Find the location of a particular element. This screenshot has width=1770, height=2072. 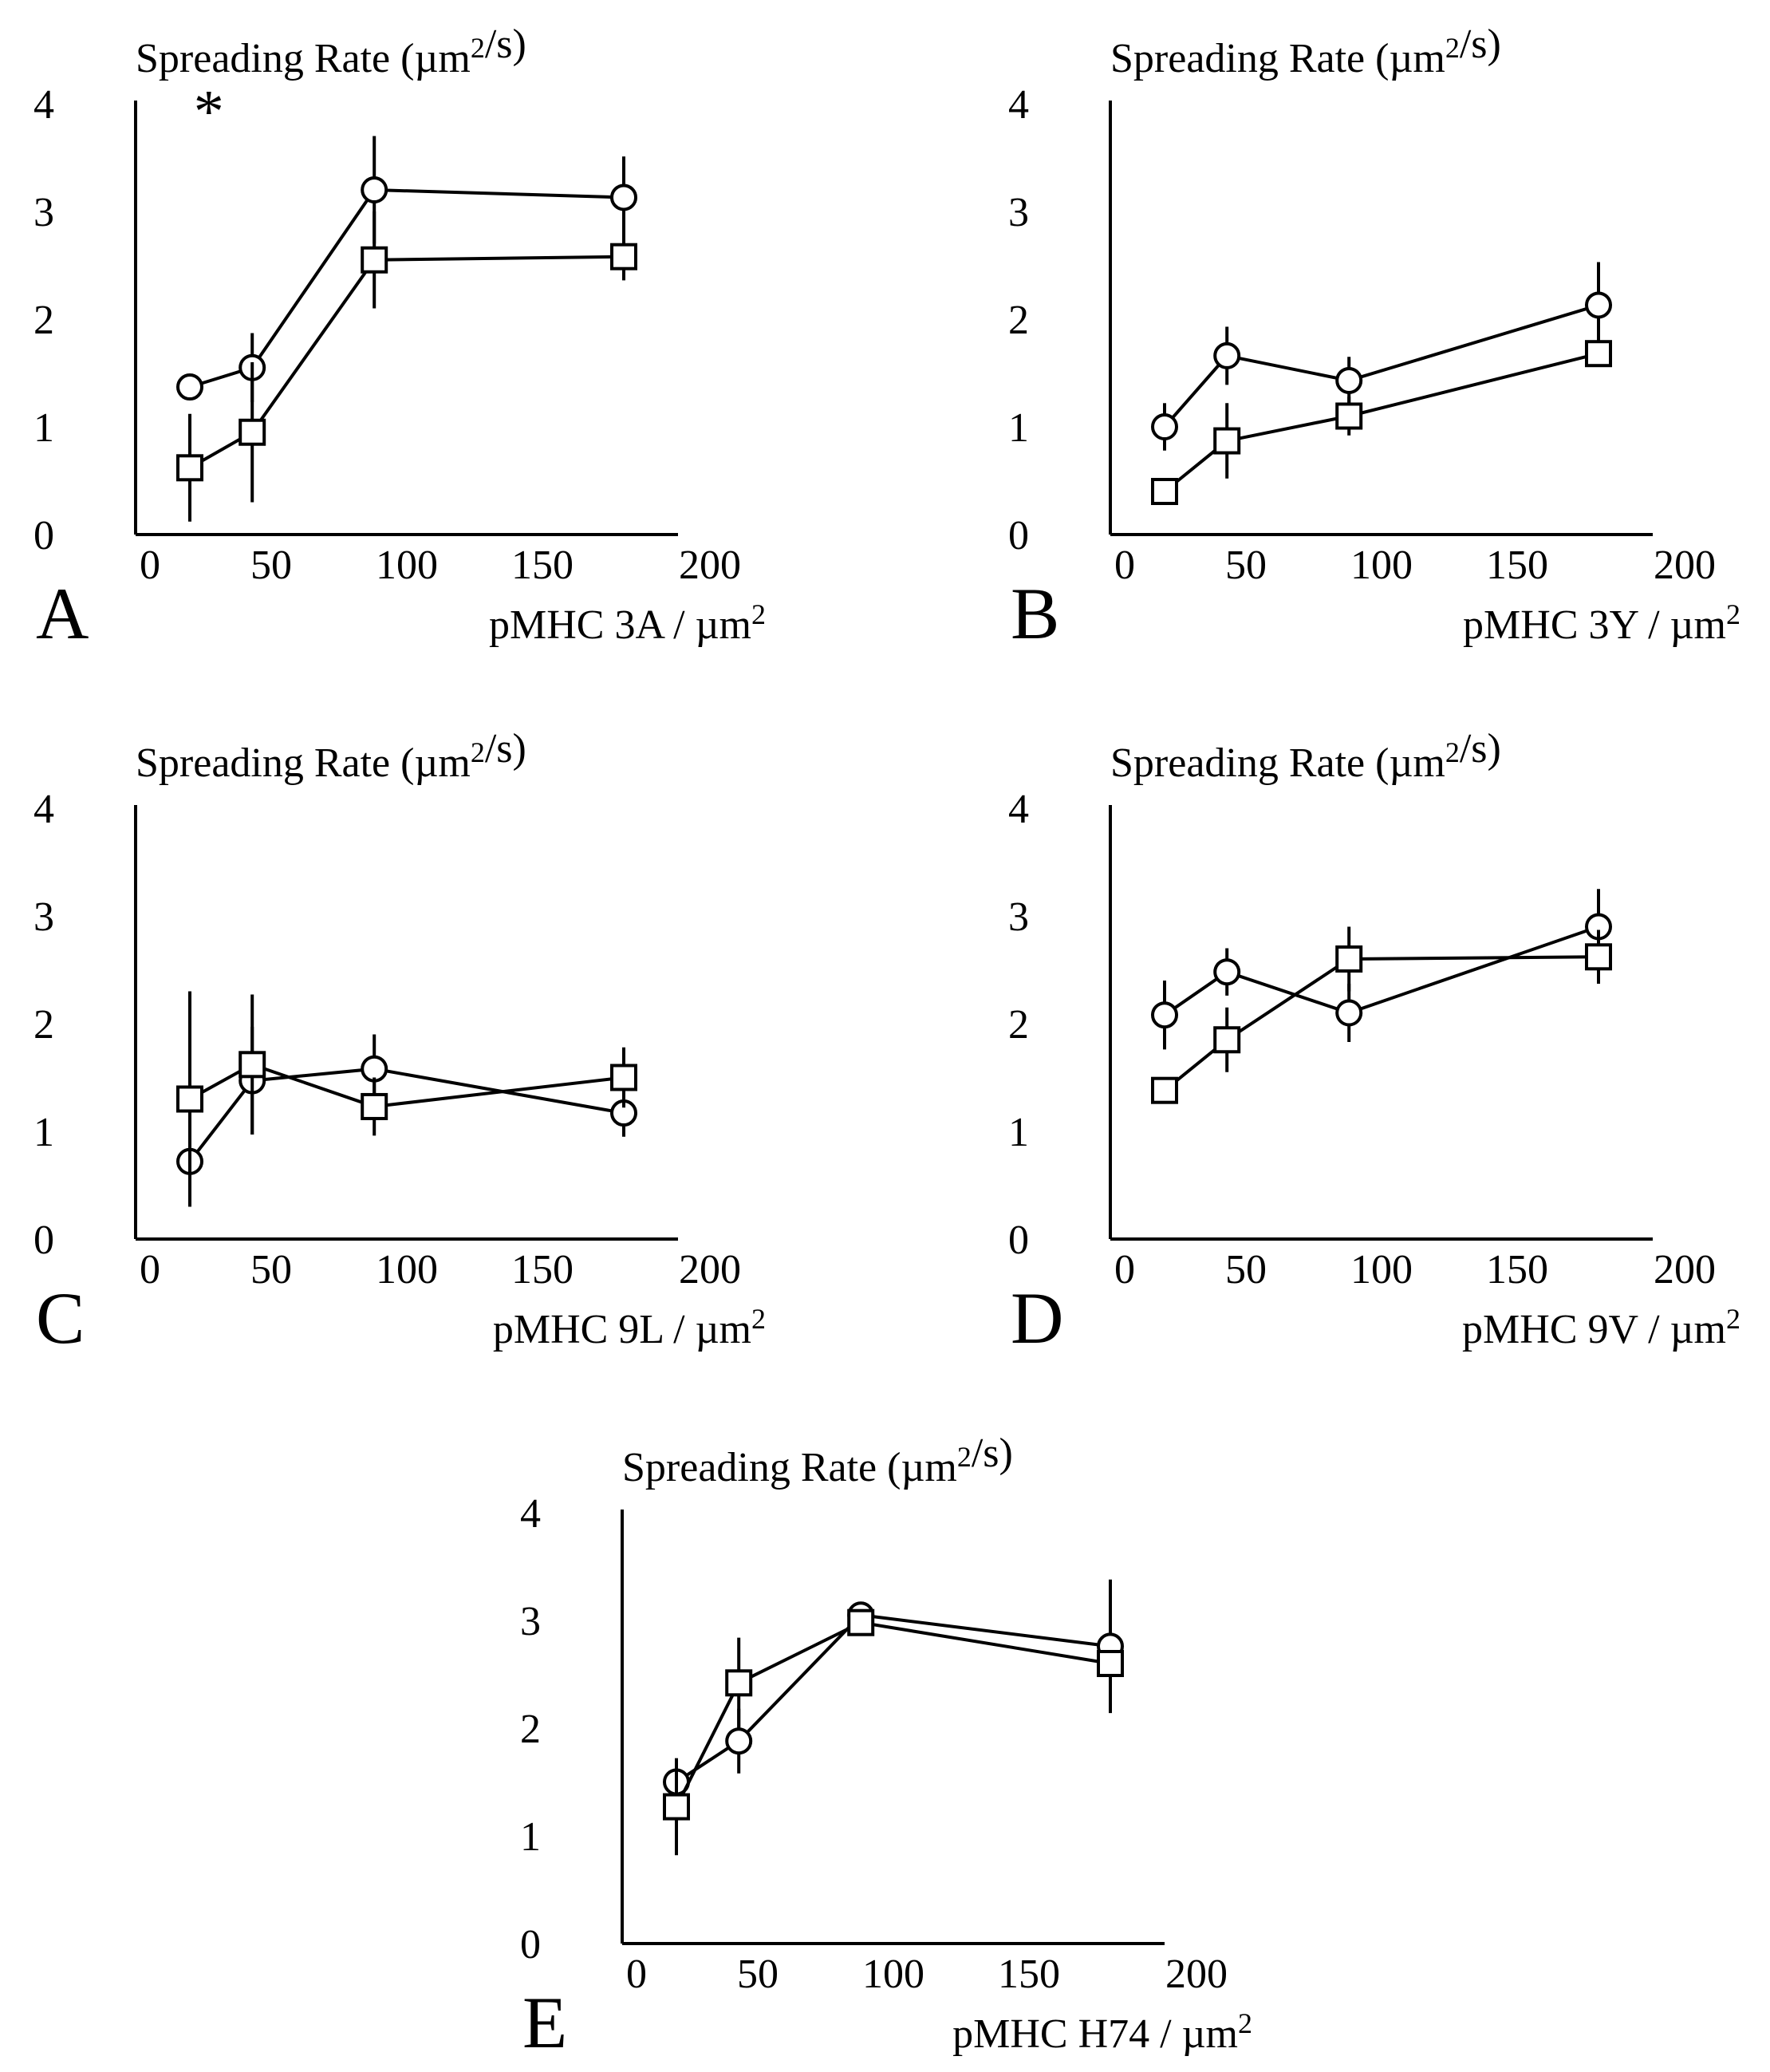

panel-letter: D is located at coordinates (1037, 1318).